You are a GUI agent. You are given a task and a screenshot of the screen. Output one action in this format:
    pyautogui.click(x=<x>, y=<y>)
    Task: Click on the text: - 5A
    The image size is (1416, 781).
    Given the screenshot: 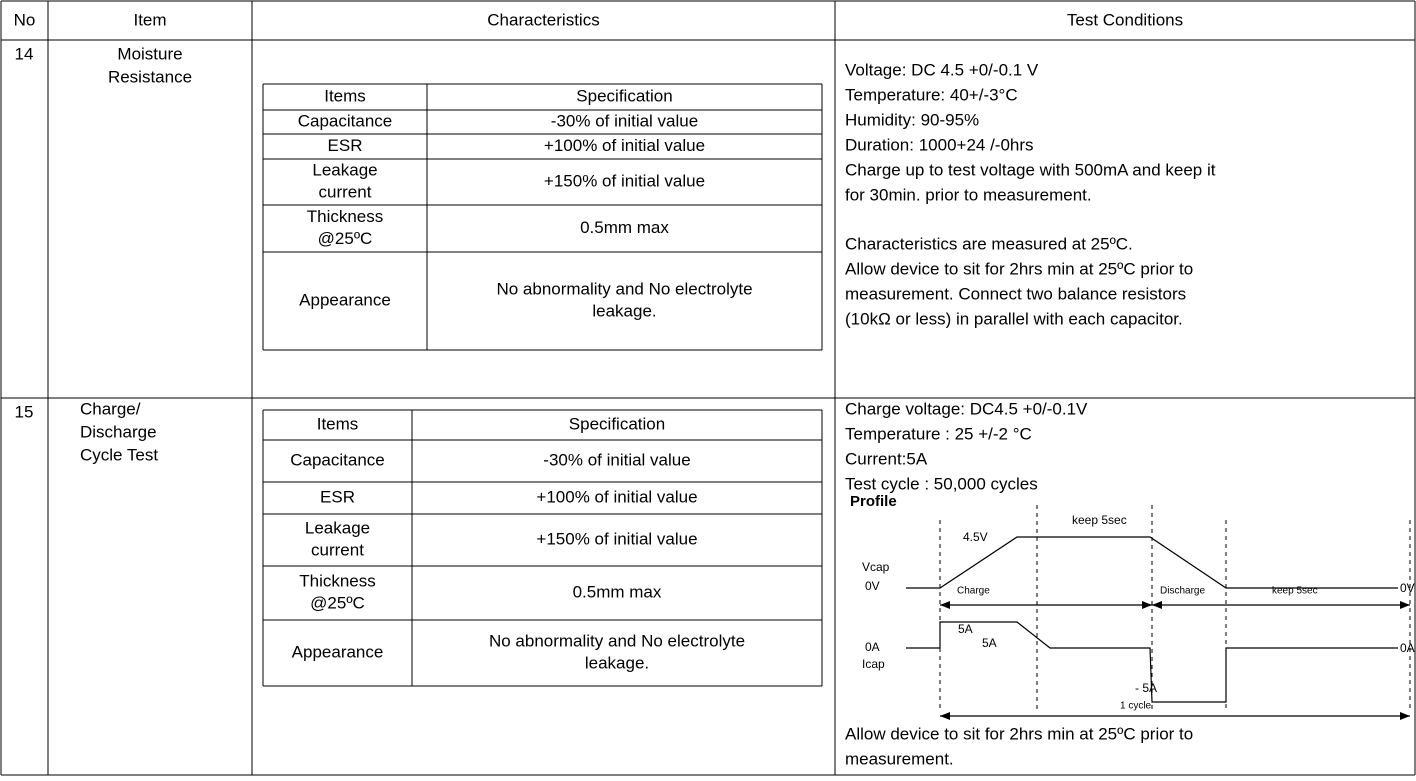 What is the action you would take?
    pyautogui.click(x=1146, y=688)
    